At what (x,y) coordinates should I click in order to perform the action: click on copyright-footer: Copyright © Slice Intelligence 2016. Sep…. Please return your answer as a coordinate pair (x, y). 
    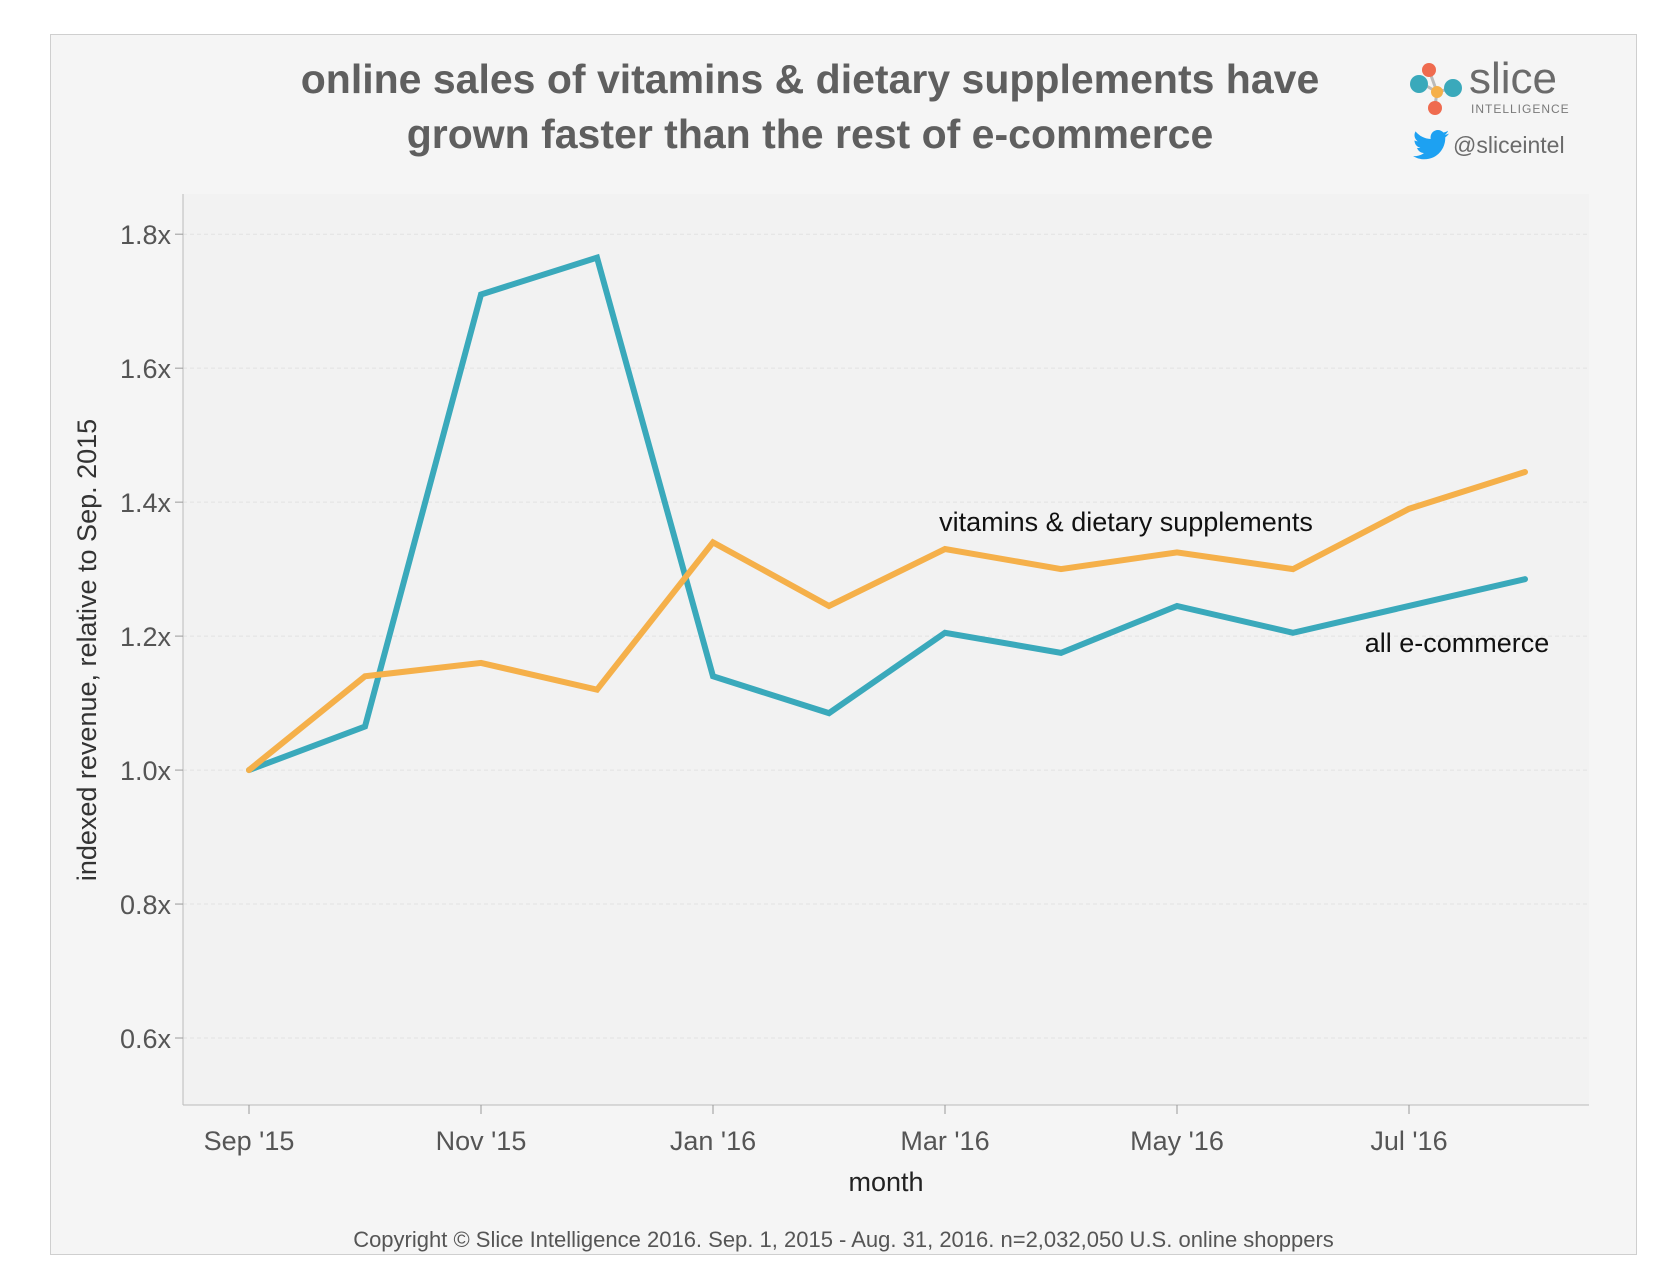
    Looking at the image, I should click on (843, 1239).